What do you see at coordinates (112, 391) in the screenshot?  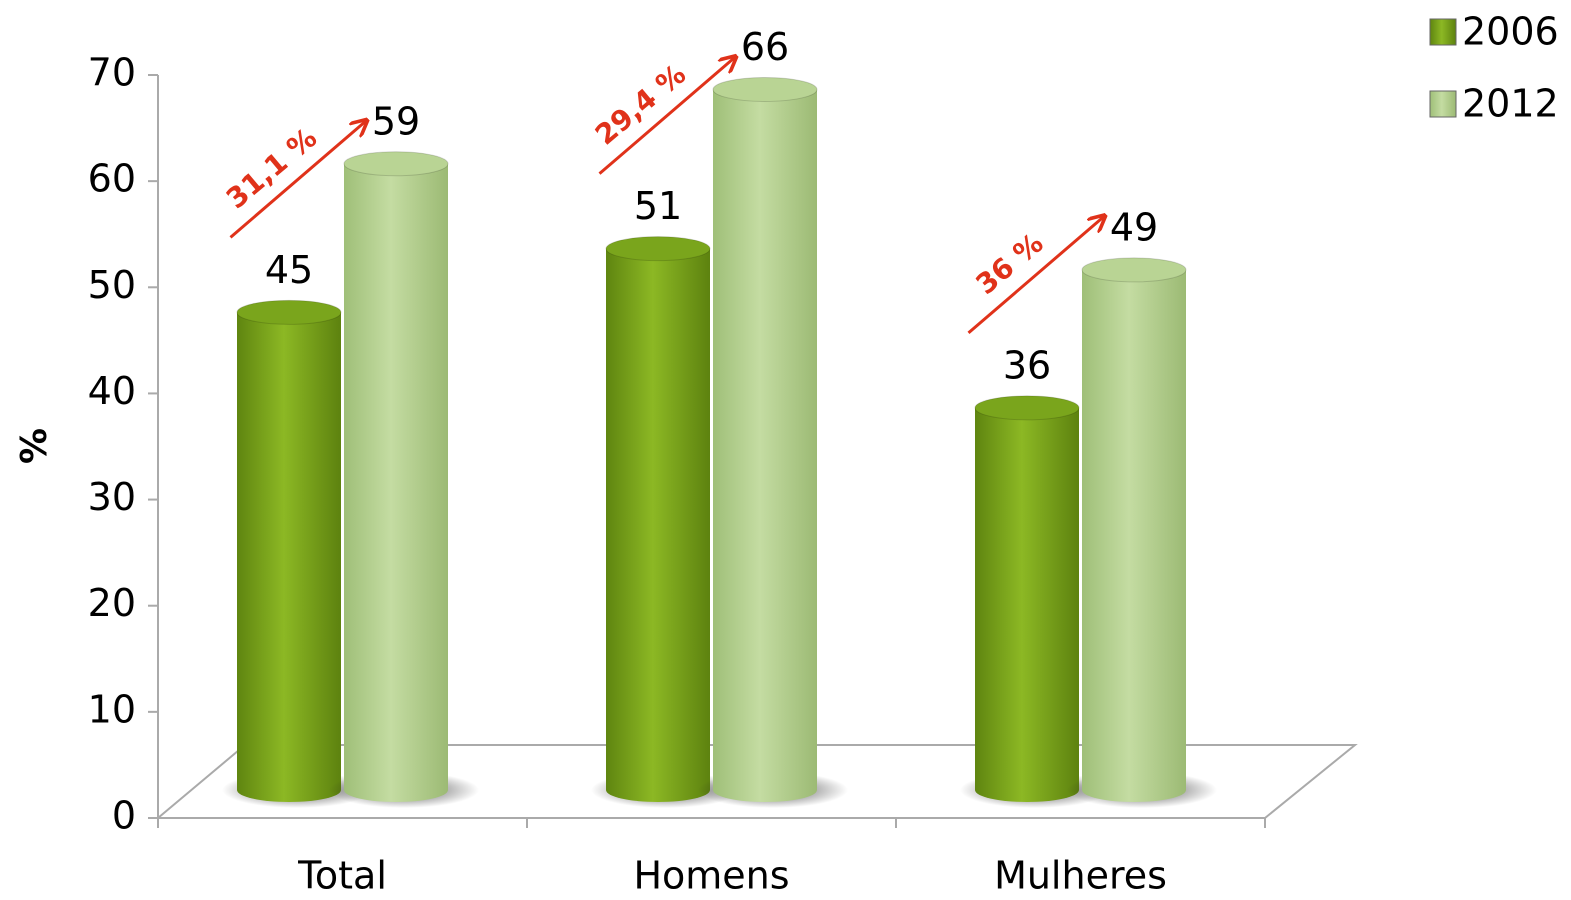 I see `y-tick-label: 40` at bounding box center [112, 391].